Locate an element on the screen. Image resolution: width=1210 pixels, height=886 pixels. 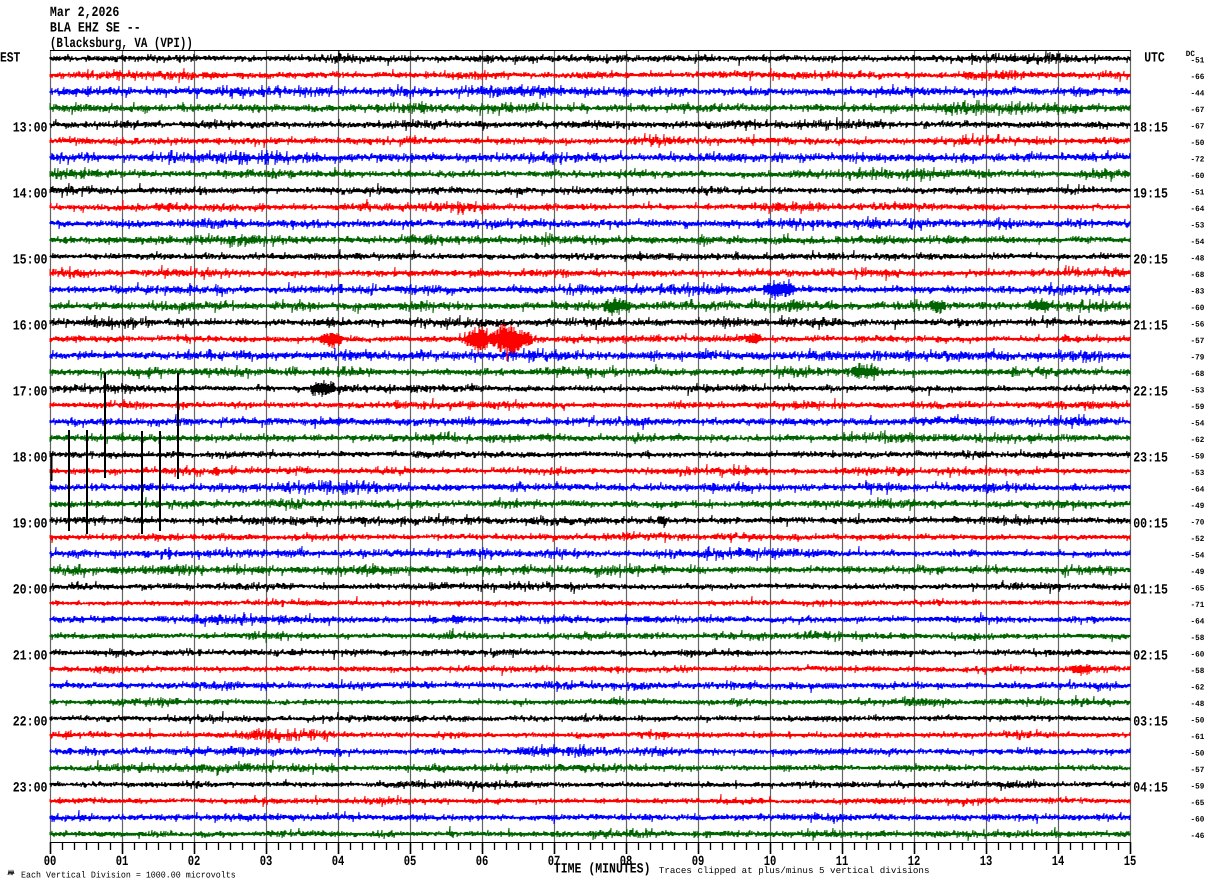
svg-text: 14:00 is located at coordinates (30, 194).